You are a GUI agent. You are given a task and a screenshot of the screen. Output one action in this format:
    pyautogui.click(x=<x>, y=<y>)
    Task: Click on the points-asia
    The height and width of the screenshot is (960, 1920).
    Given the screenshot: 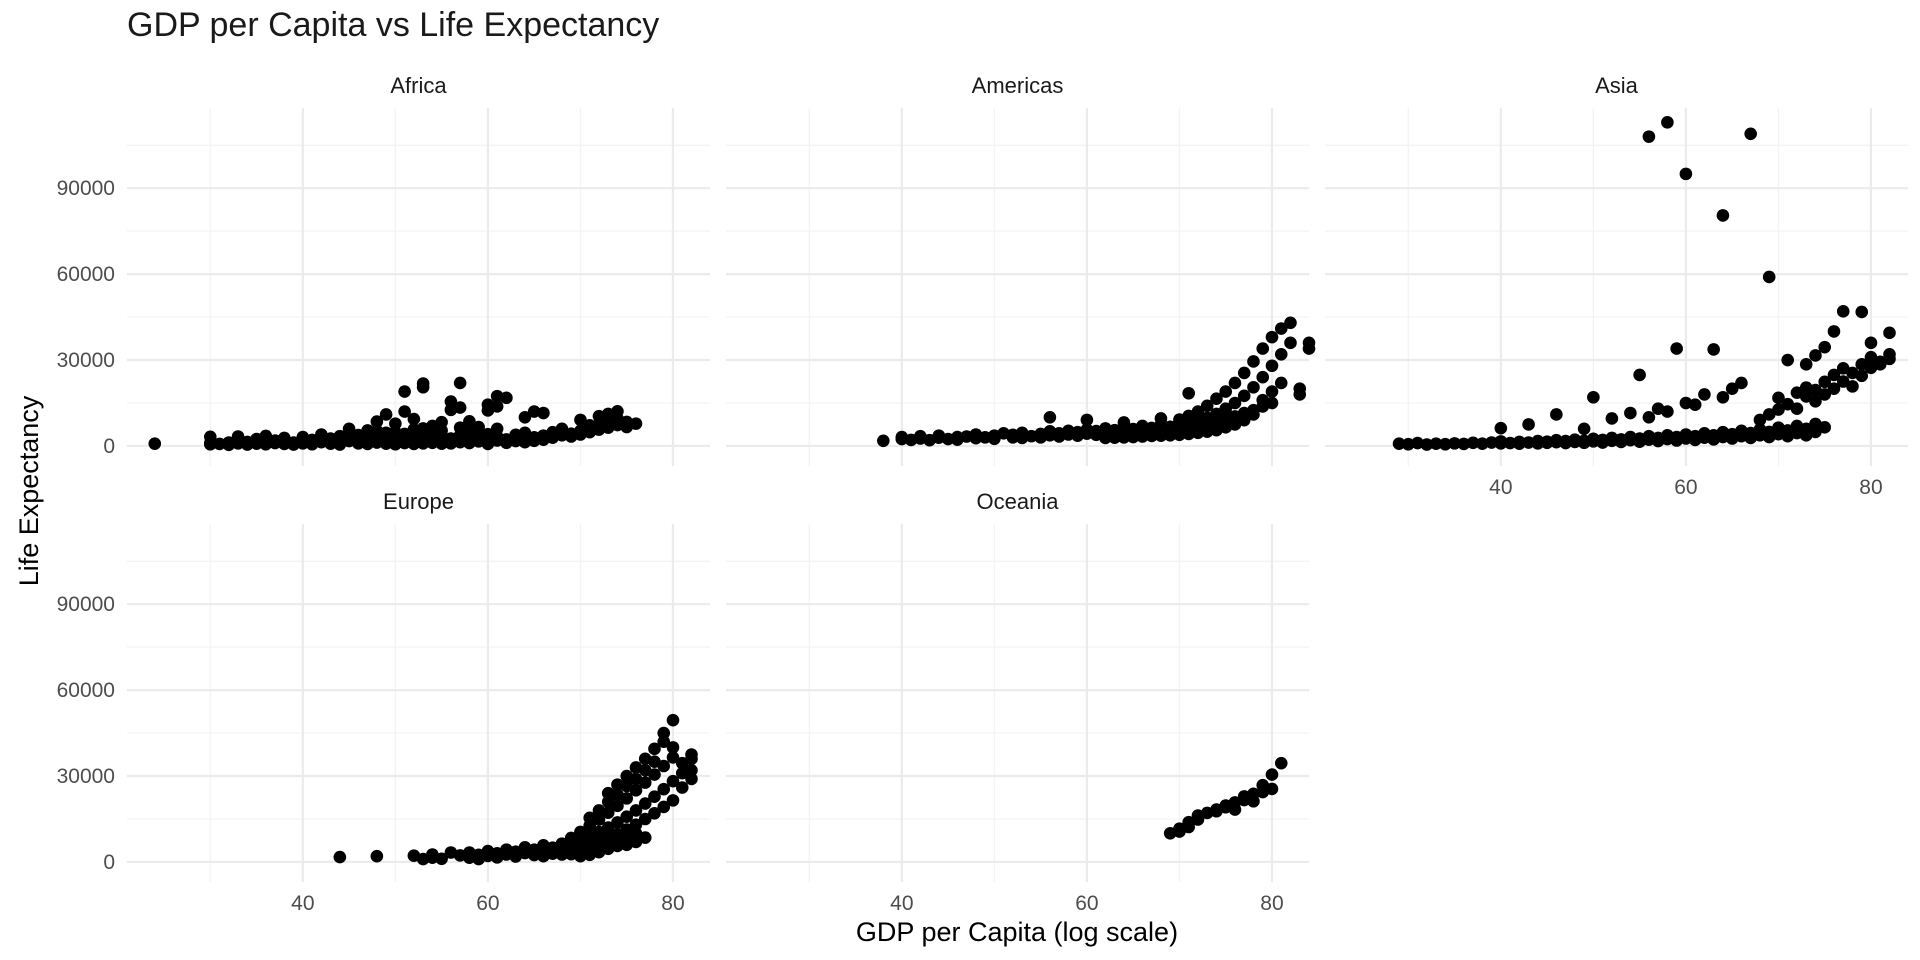 What is the action you would take?
    pyautogui.click(x=1644, y=283)
    